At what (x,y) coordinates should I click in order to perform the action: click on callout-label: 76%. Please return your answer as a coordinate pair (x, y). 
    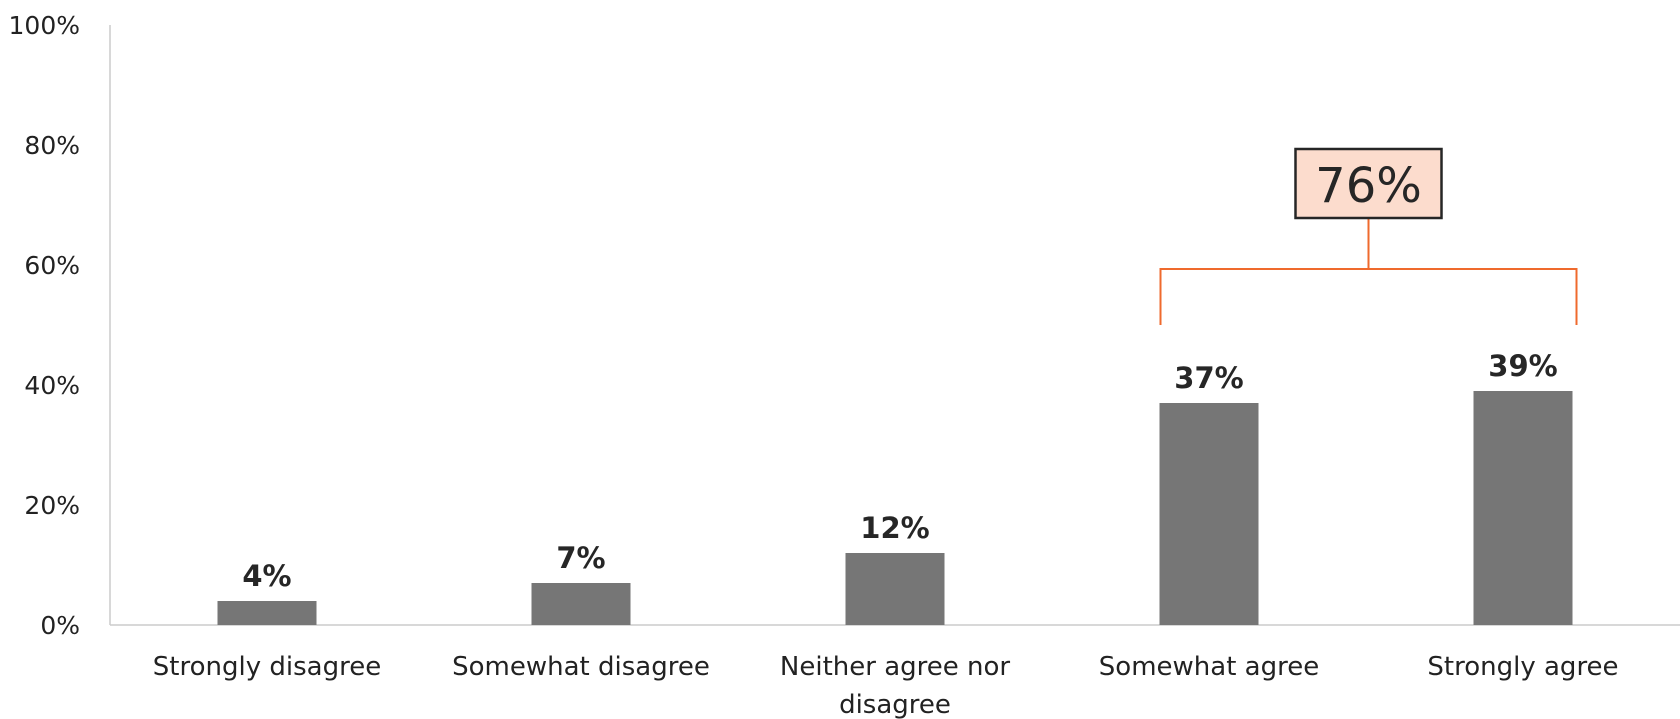
    Looking at the image, I should click on (1368, 186).